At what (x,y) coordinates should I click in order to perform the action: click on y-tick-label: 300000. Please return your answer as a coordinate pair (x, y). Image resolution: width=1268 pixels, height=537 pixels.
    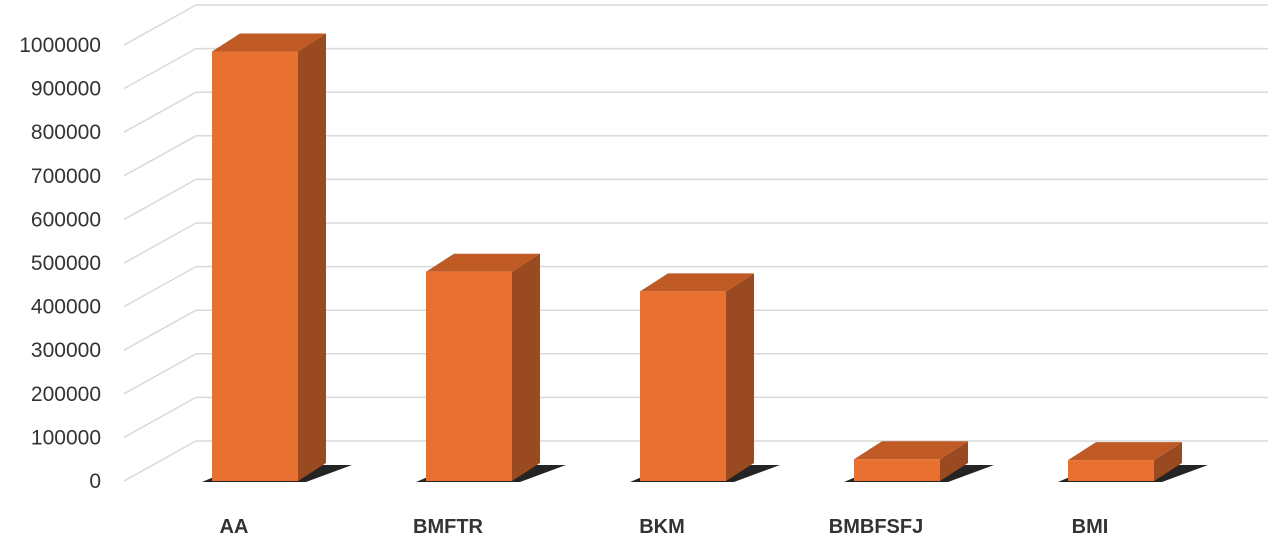
    Looking at the image, I should click on (66, 350).